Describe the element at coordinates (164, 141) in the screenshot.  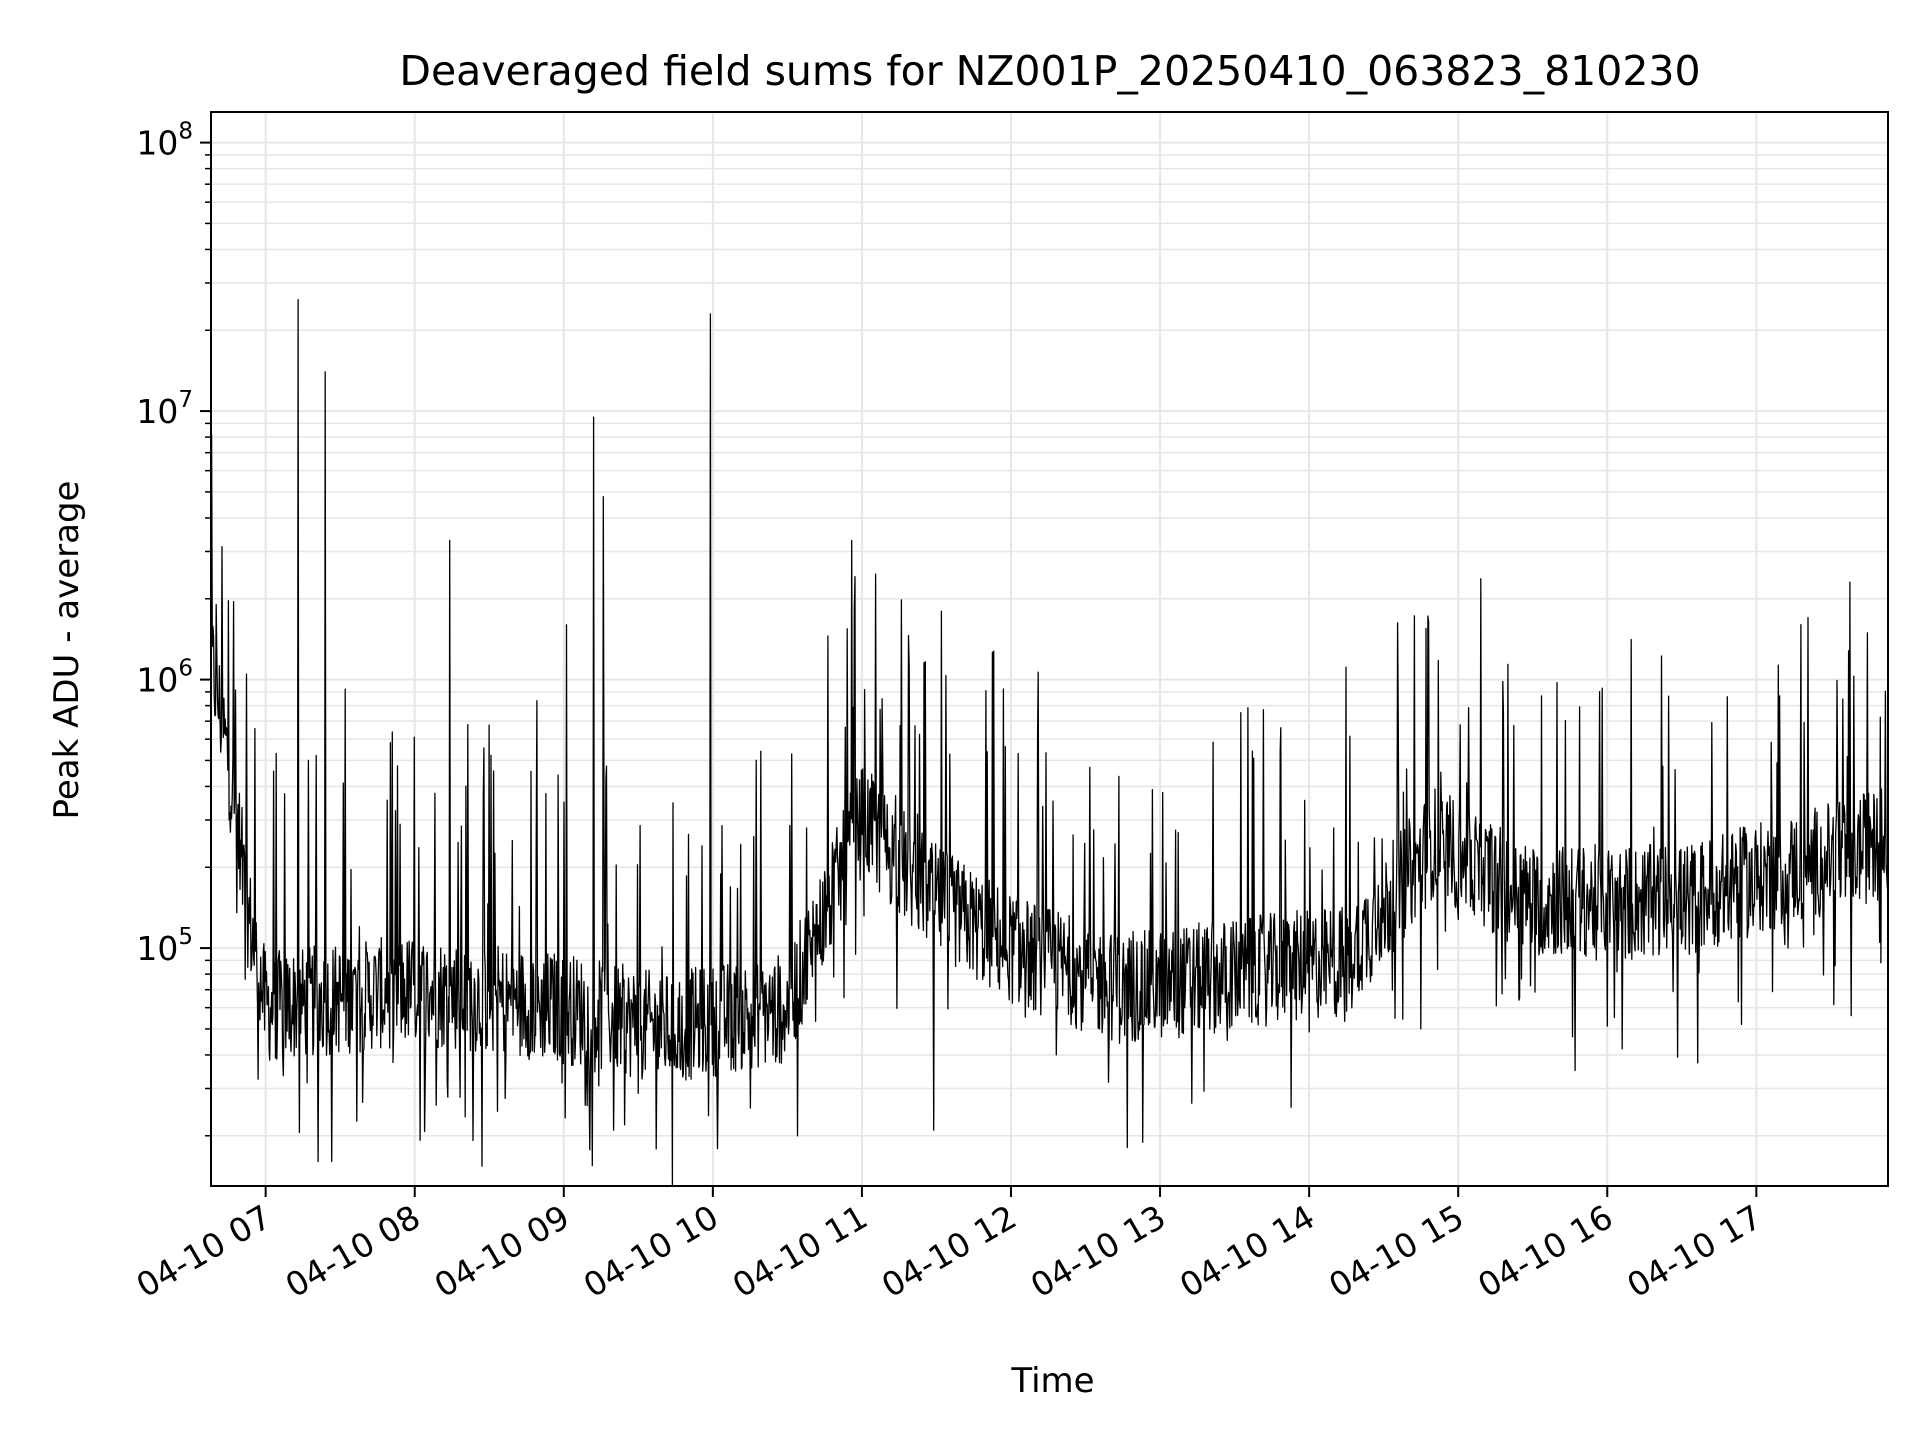
I see `y-tick-label: 10⁸` at that location.